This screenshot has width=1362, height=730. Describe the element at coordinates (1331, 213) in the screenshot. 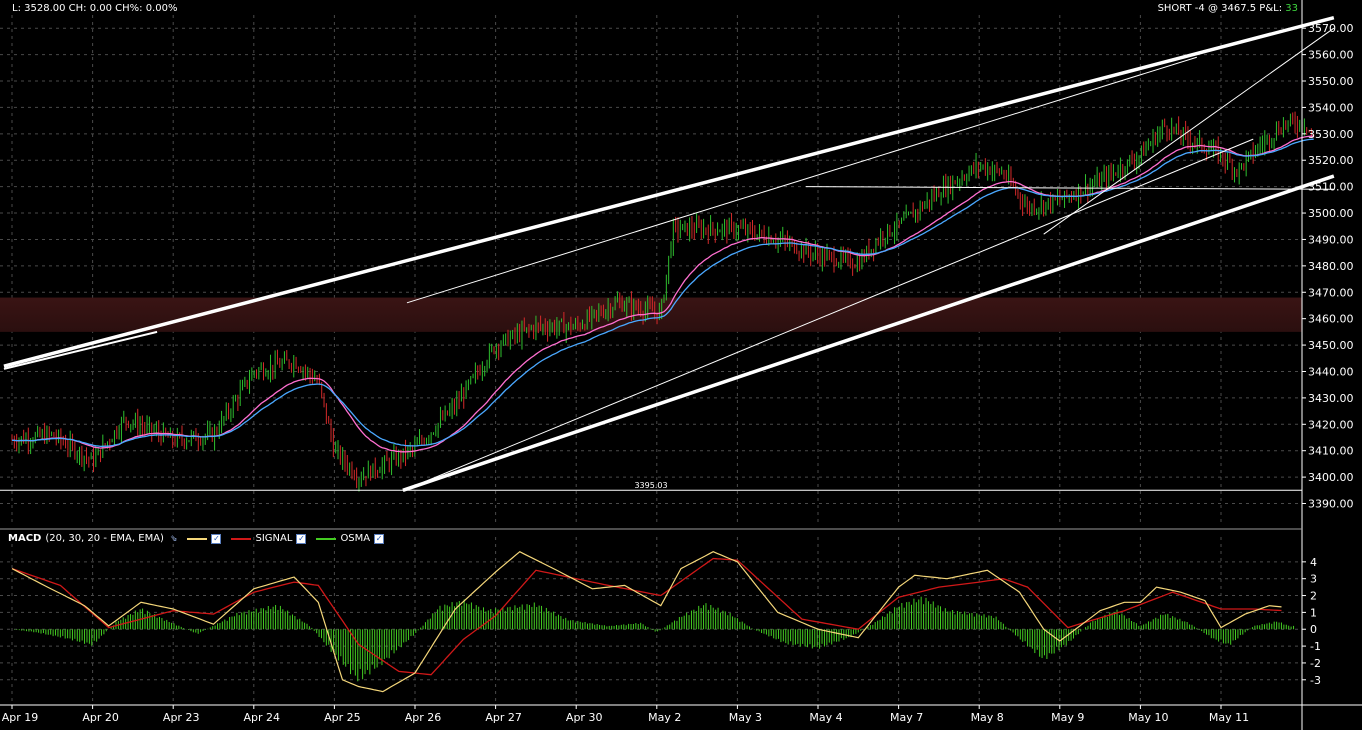

I see `y-tick-label: 3500.00` at that location.